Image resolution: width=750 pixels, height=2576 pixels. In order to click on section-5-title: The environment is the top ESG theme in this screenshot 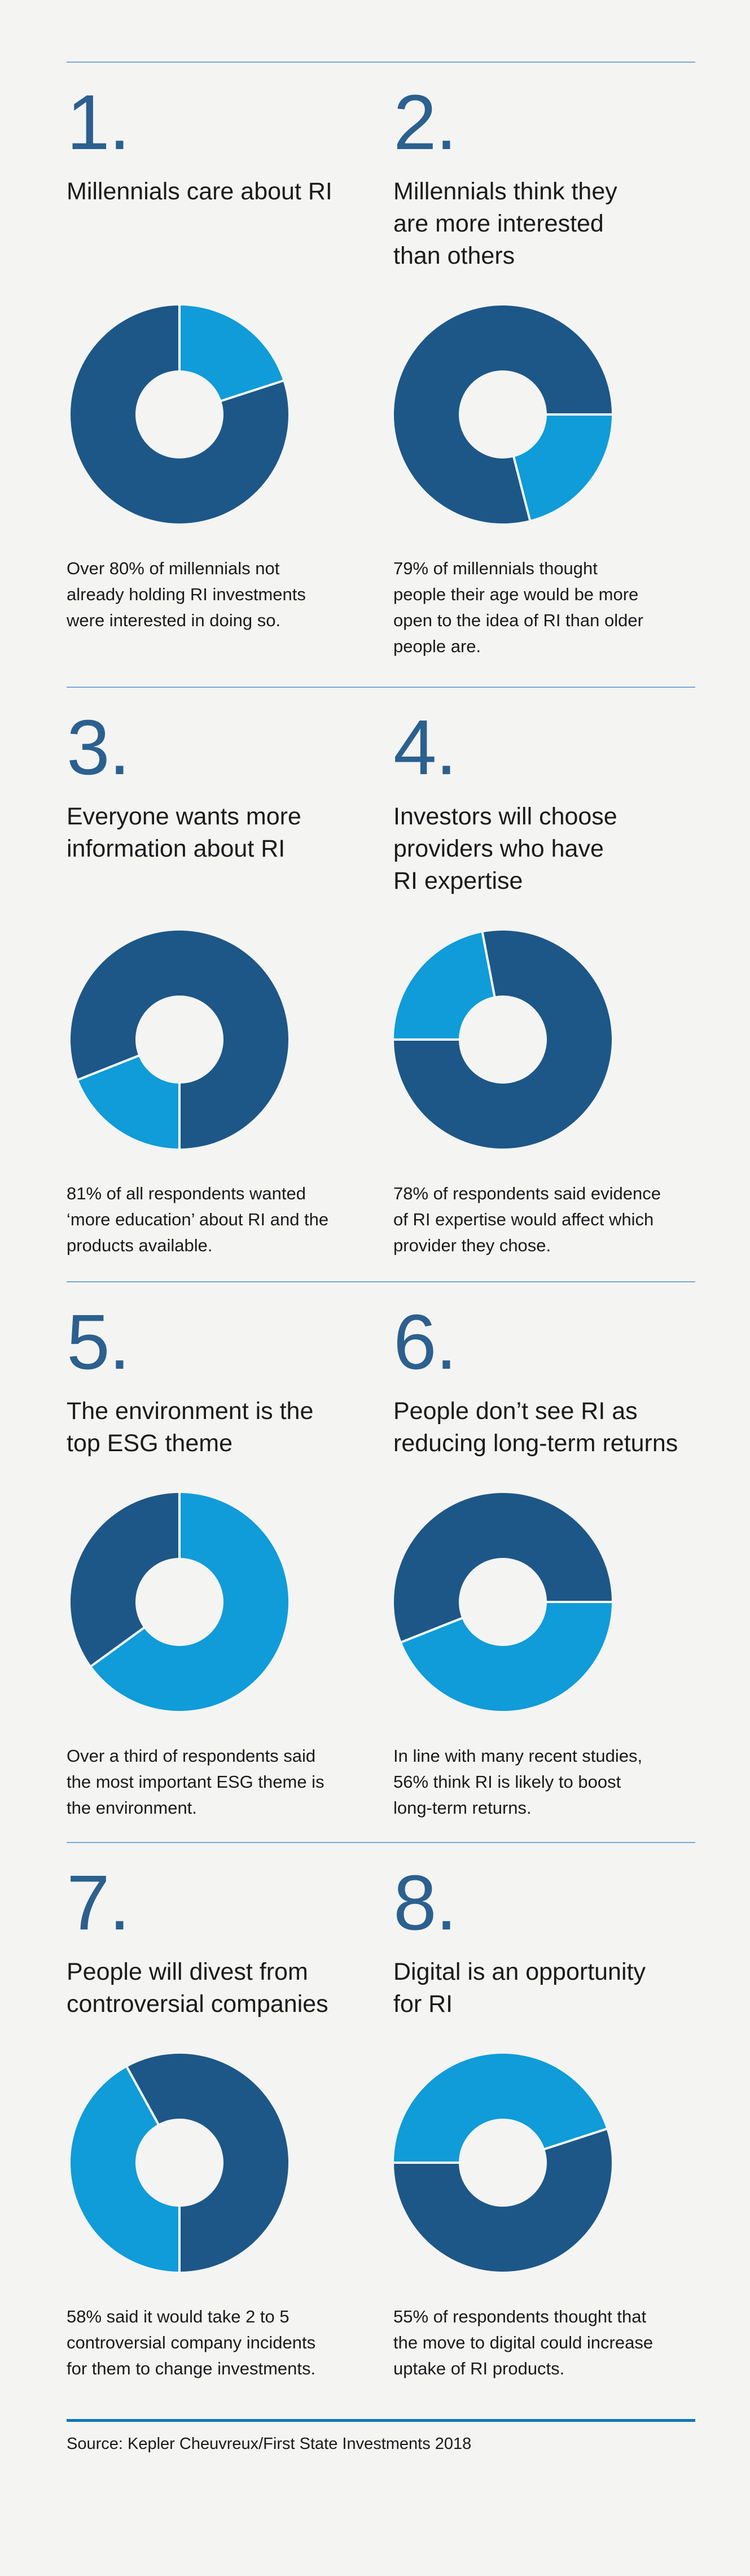, I will do `click(191, 1428)`.